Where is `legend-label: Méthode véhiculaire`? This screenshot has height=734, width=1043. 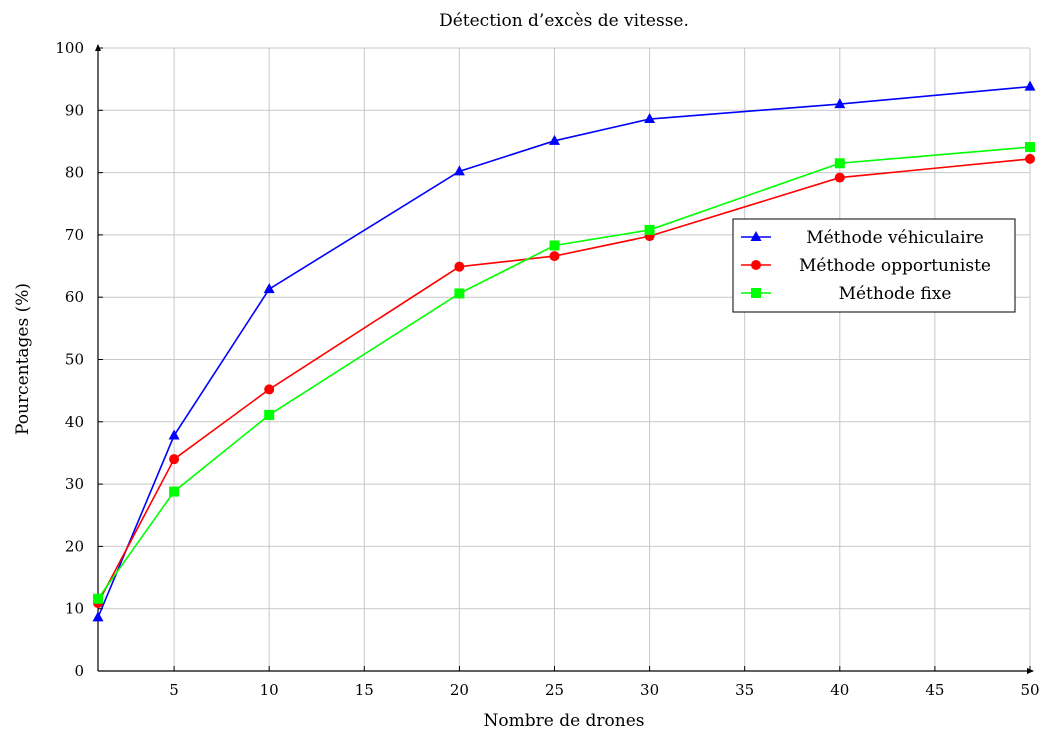 legend-label: Méthode véhiculaire is located at coordinates (895, 238).